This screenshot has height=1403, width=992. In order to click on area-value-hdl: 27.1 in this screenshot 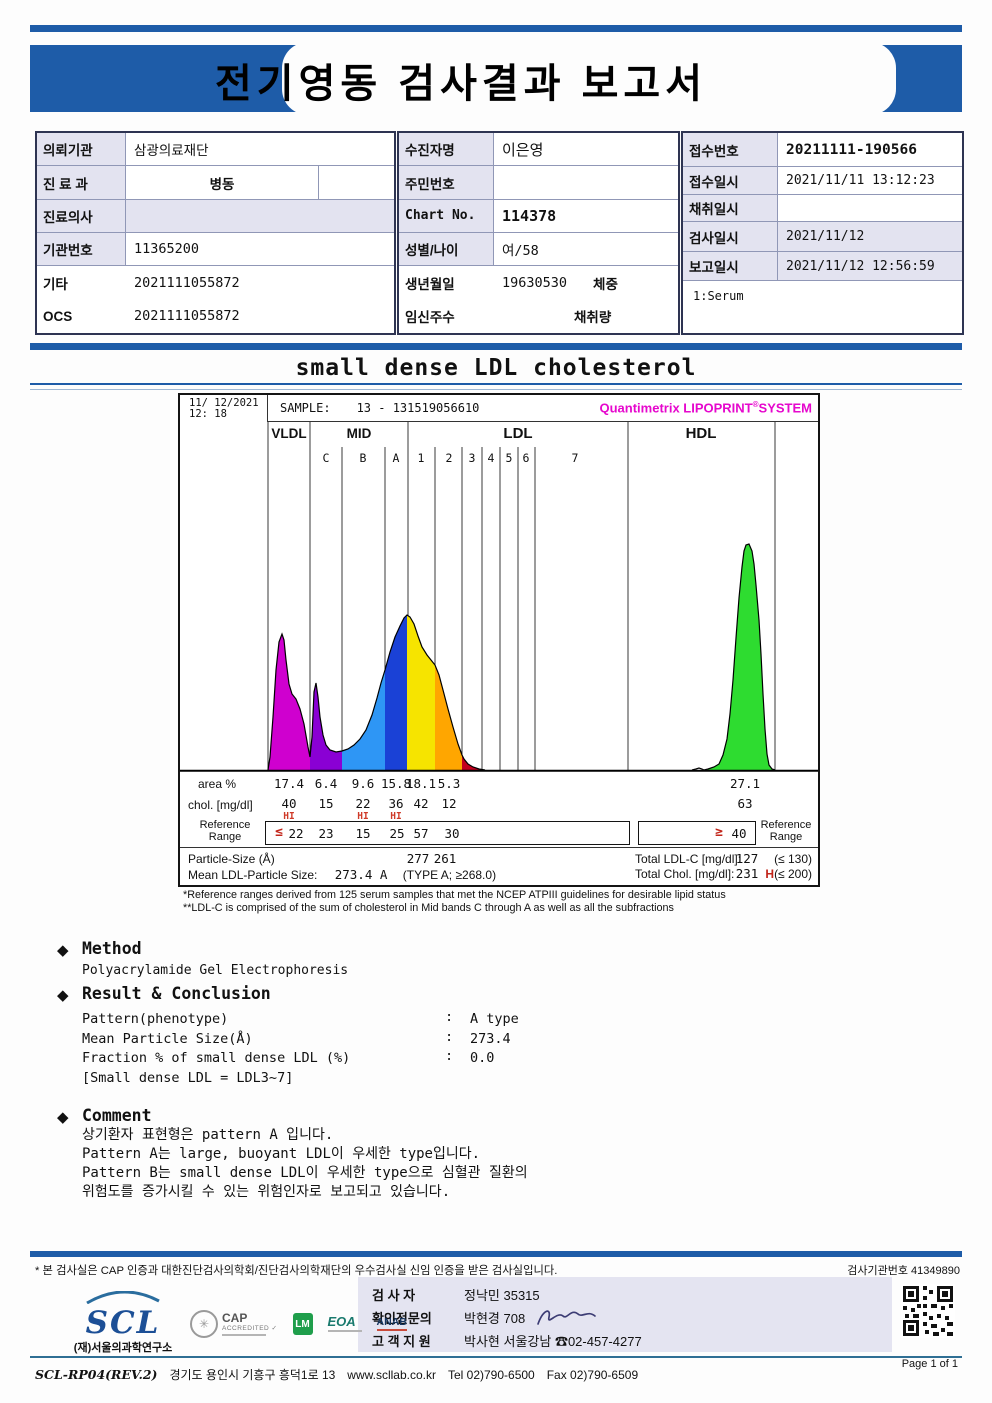, I will do `click(745, 783)`.